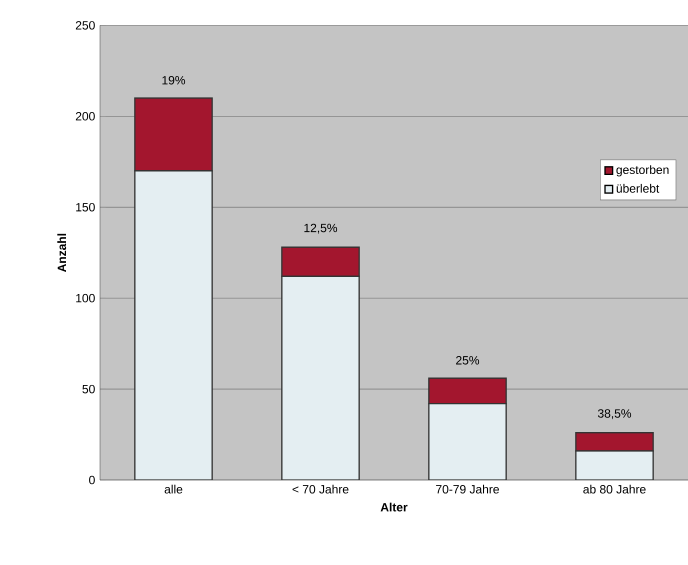  Describe the element at coordinates (85, 116) in the screenshot. I see `y-tick-label: 200` at that location.